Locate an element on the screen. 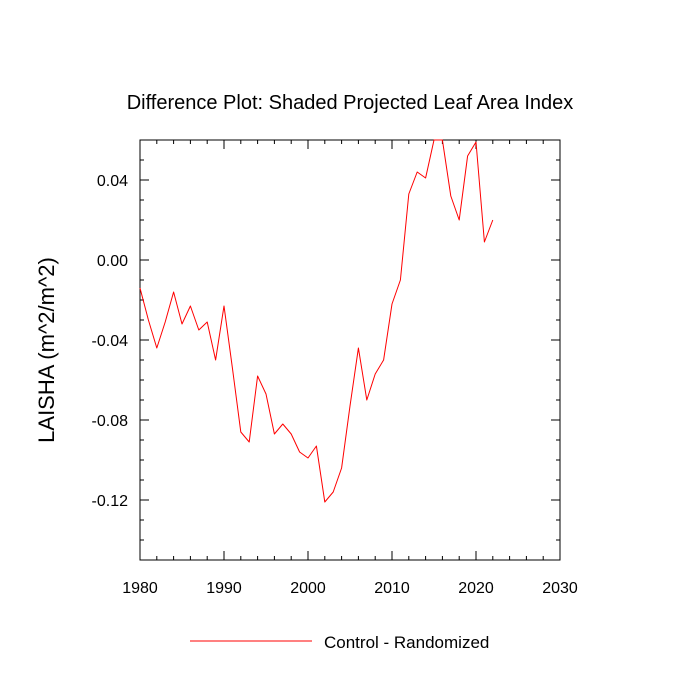  x-tick-label: 2030 is located at coordinates (560, 588).